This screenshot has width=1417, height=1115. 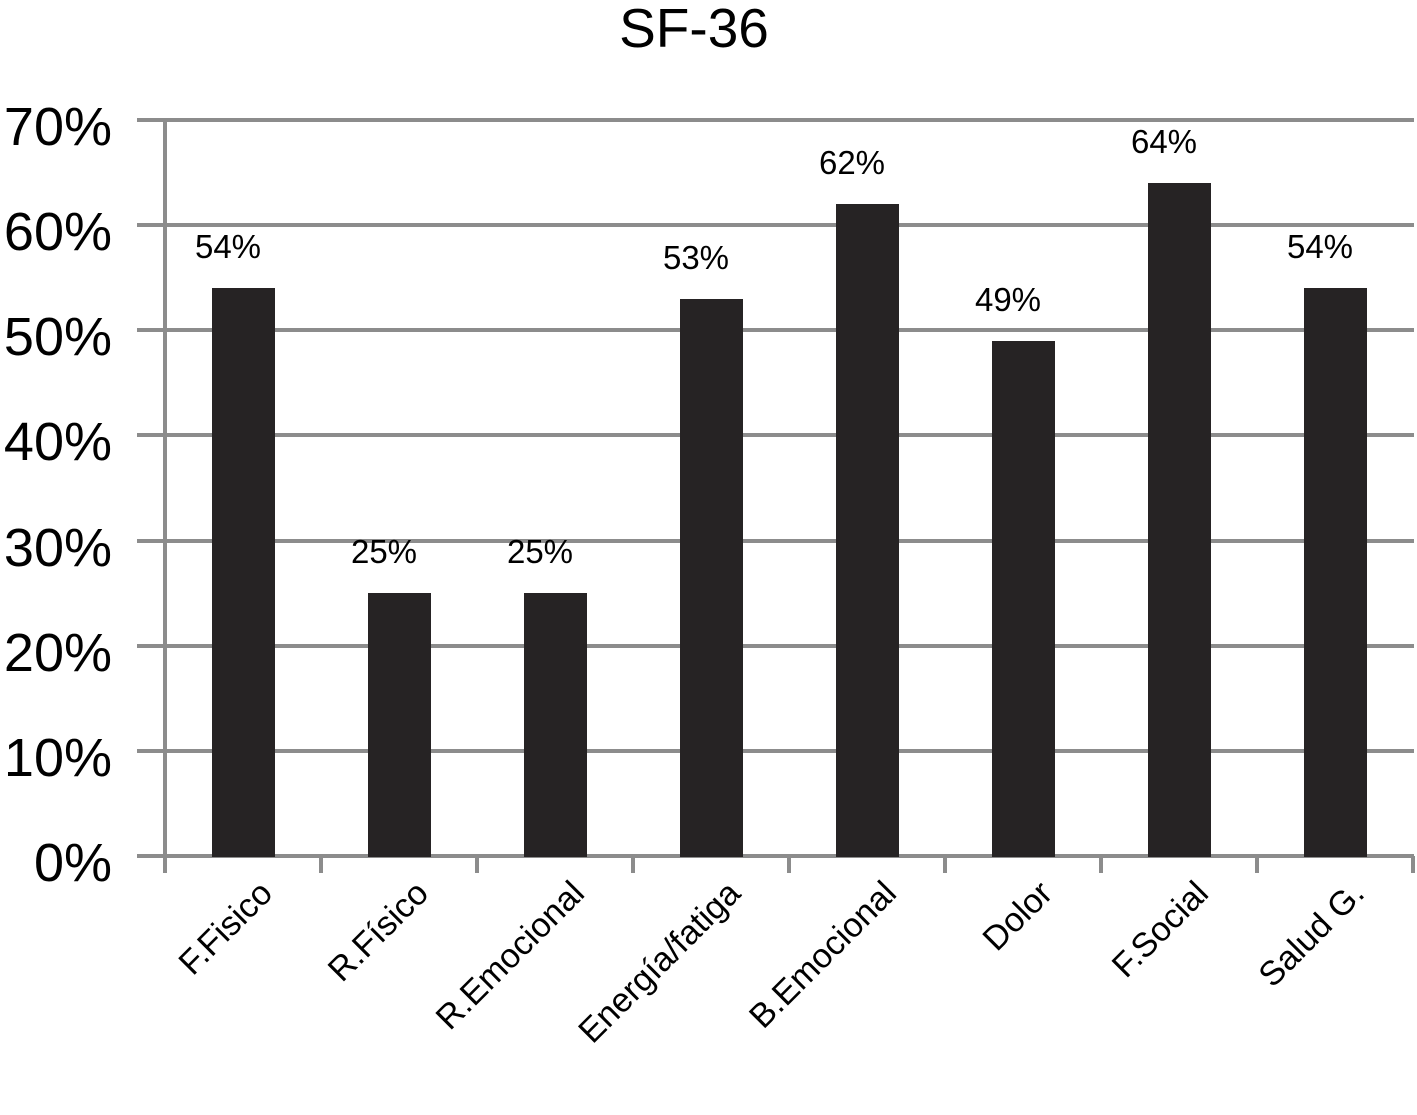 I want to click on bar-f-fisico, so click(x=243, y=572).